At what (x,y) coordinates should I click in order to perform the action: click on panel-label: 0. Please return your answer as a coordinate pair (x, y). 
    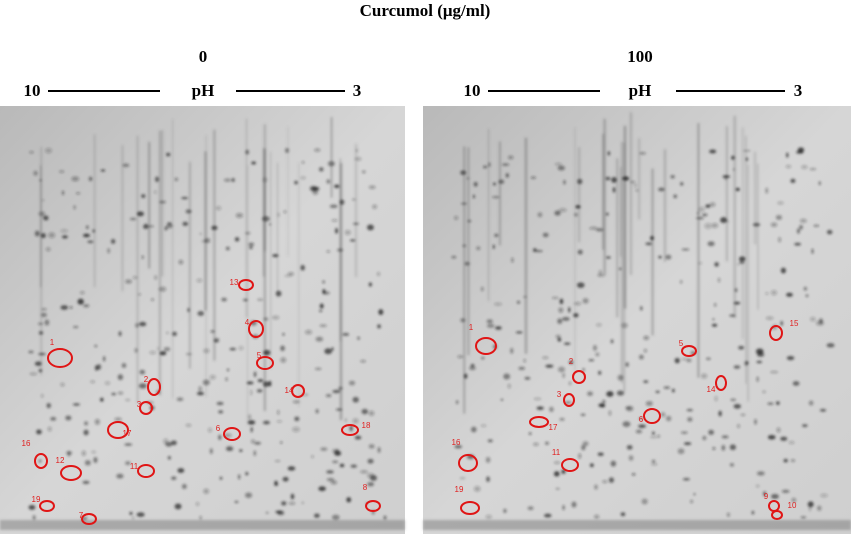
    Looking at the image, I should click on (203, 56).